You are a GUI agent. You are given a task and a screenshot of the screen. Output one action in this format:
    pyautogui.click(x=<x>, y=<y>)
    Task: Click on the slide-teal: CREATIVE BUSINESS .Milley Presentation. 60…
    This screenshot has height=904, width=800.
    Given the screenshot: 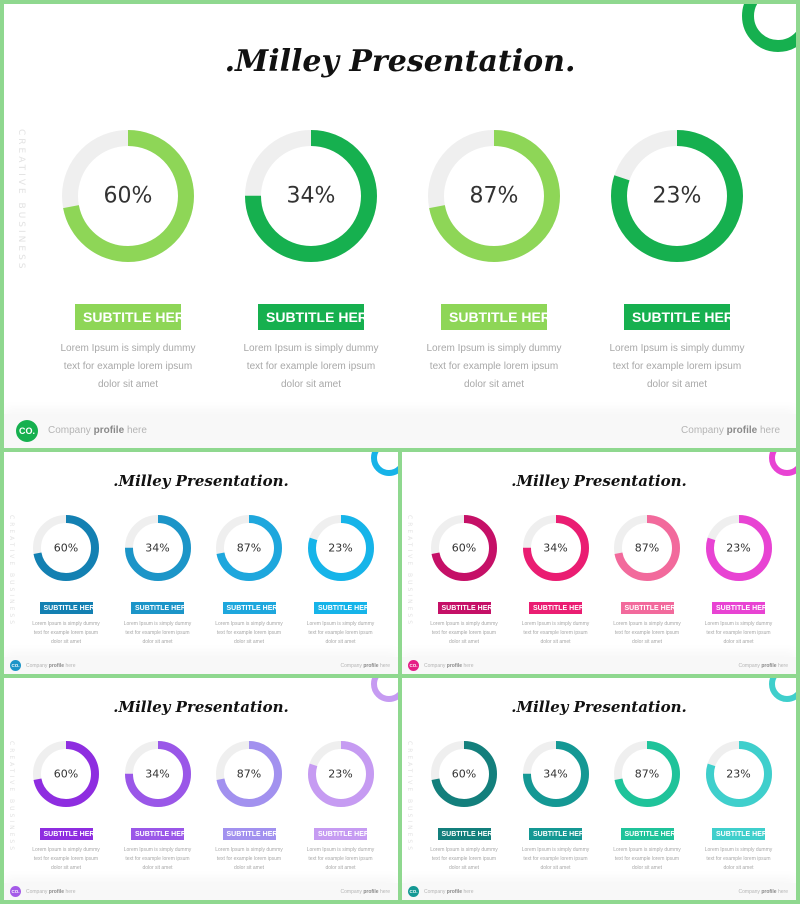 What is the action you would take?
    pyautogui.click(x=599, y=789)
    